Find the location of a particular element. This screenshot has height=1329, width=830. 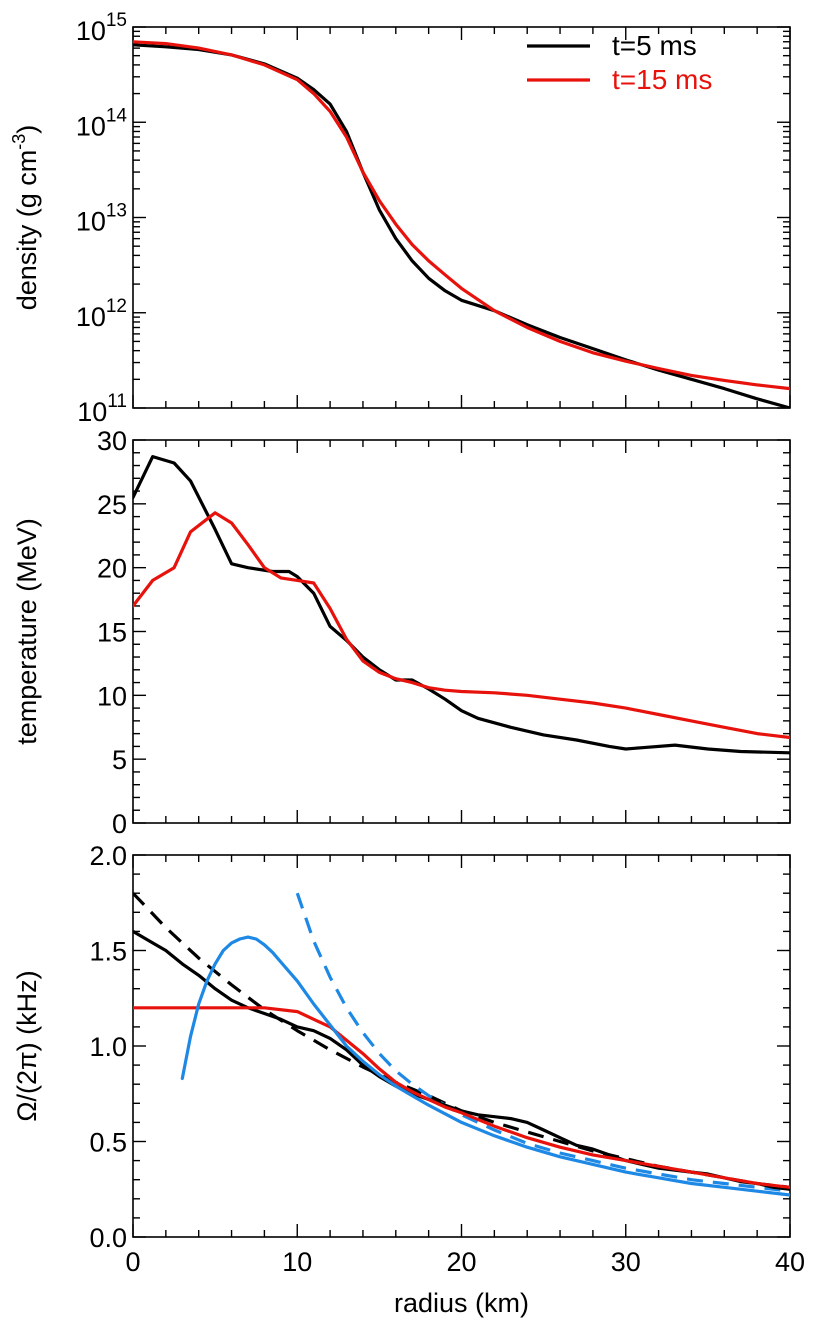

y-tick-label: 0 is located at coordinates (119, 824).